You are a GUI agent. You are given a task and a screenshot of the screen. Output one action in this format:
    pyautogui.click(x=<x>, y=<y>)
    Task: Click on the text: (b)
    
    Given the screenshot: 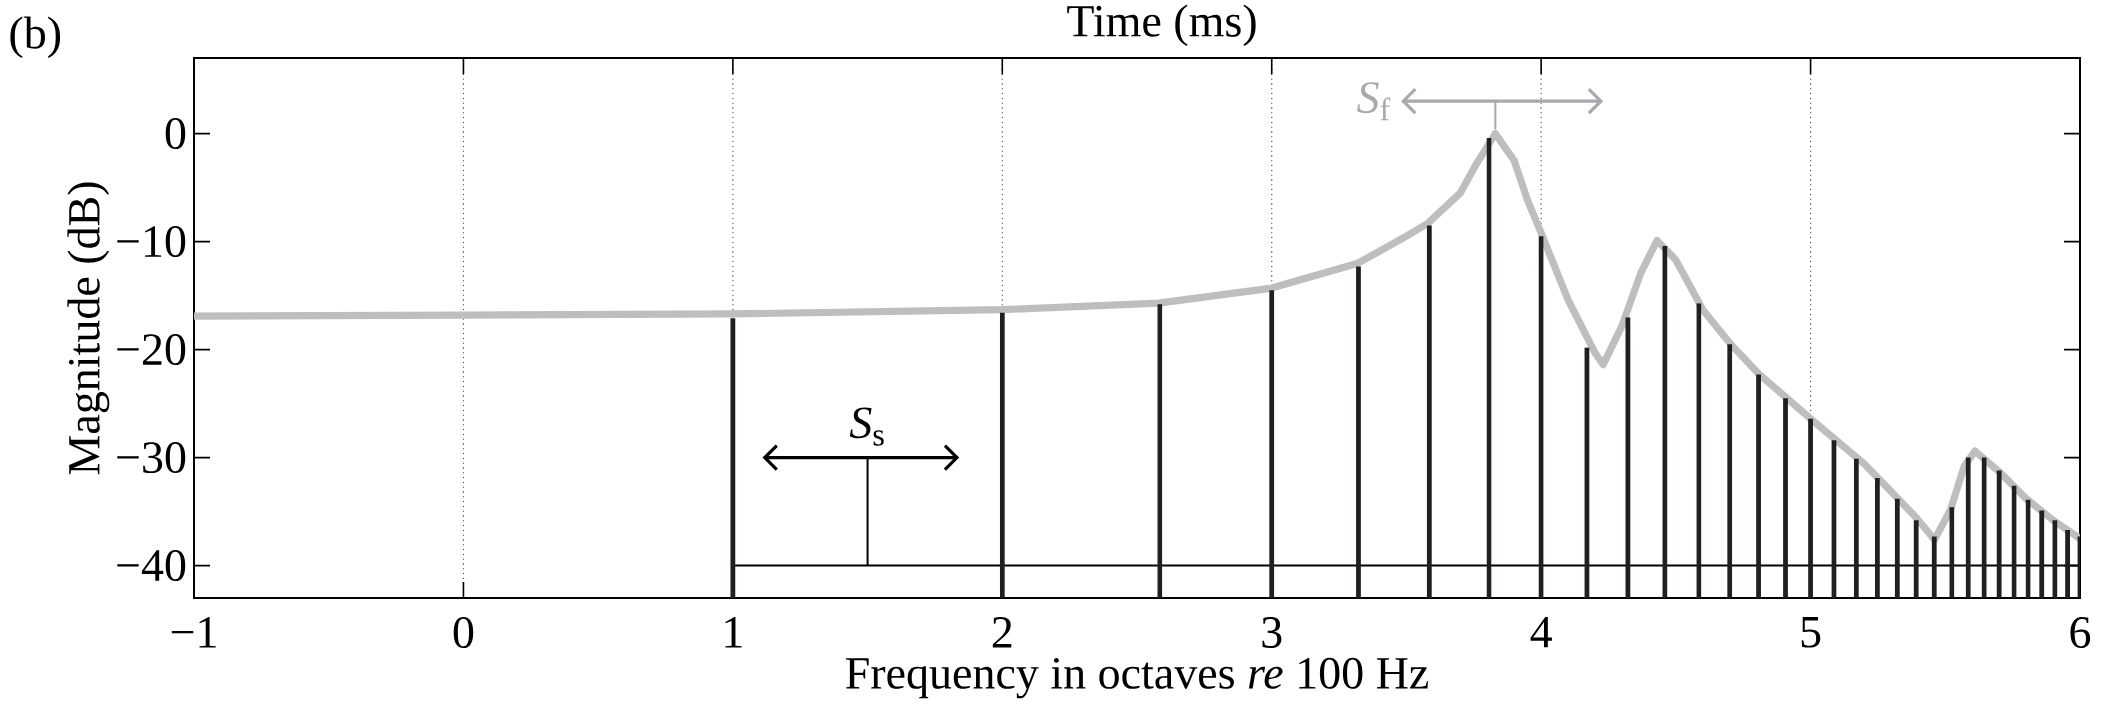 What is the action you would take?
    pyautogui.click(x=35, y=37)
    